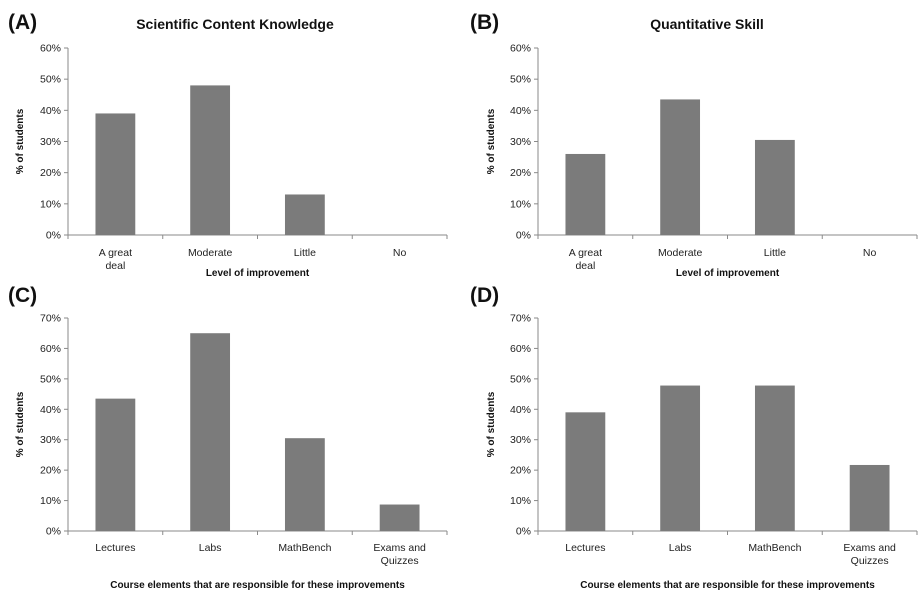 The width and height of the screenshot is (919, 596). What do you see at coordinates (22, 295) in the screenshot?
I see `panel-letter: (C)` at bounding box center [22, 295].